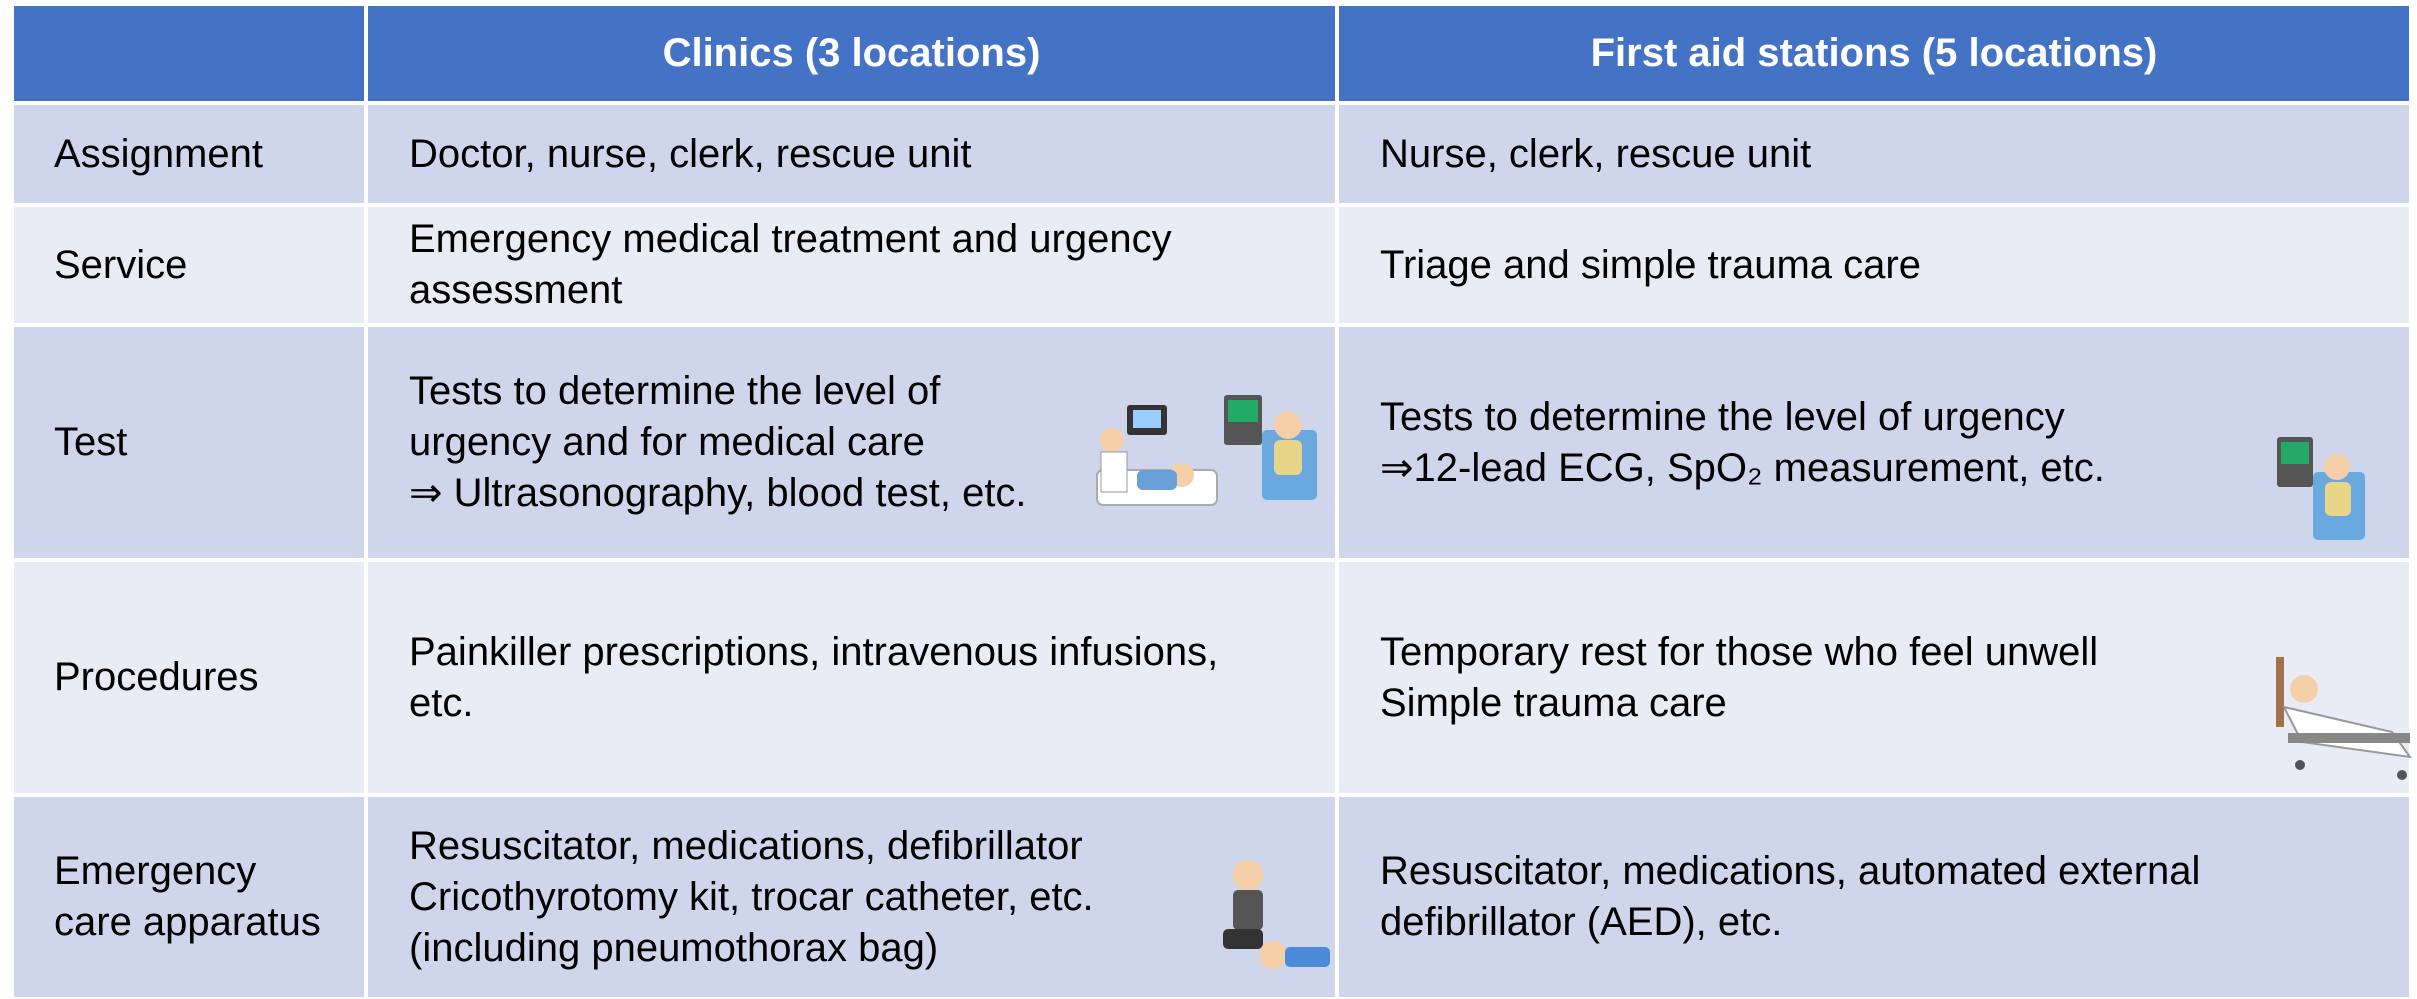  Describe the element at coordinates (156, 677) in the screenshot. I see `row-label: Procedures` at that location.